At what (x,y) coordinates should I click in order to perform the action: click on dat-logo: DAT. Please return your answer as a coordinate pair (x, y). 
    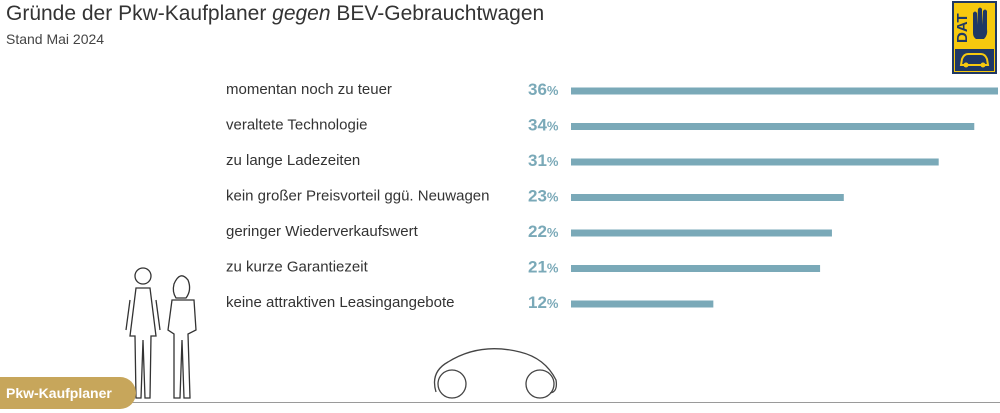
    Looking at the image, I should click on (974, 37).